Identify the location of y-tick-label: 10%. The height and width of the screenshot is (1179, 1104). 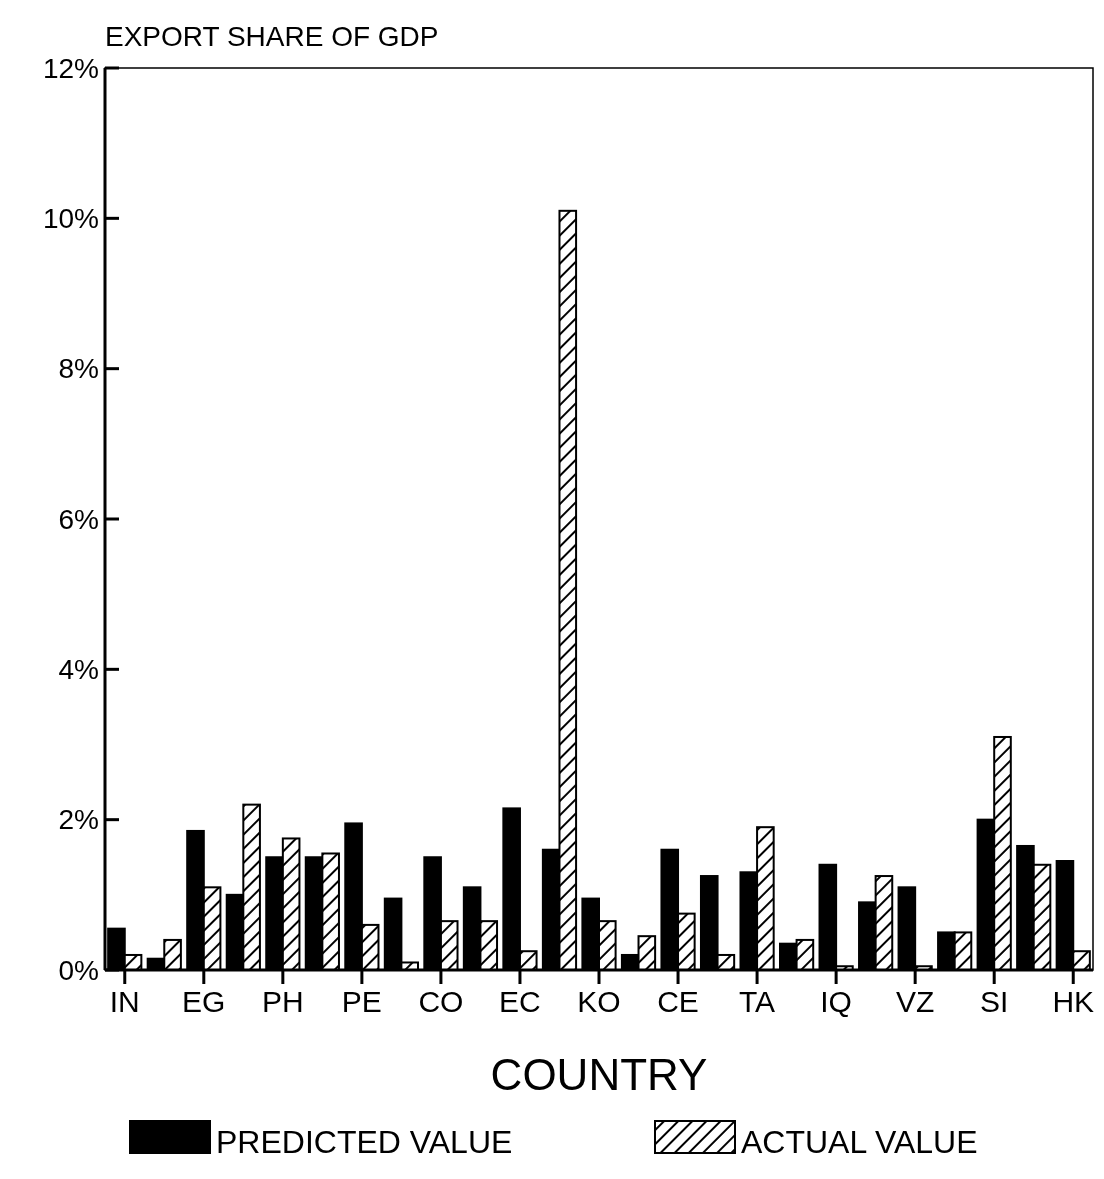
(70, 219).